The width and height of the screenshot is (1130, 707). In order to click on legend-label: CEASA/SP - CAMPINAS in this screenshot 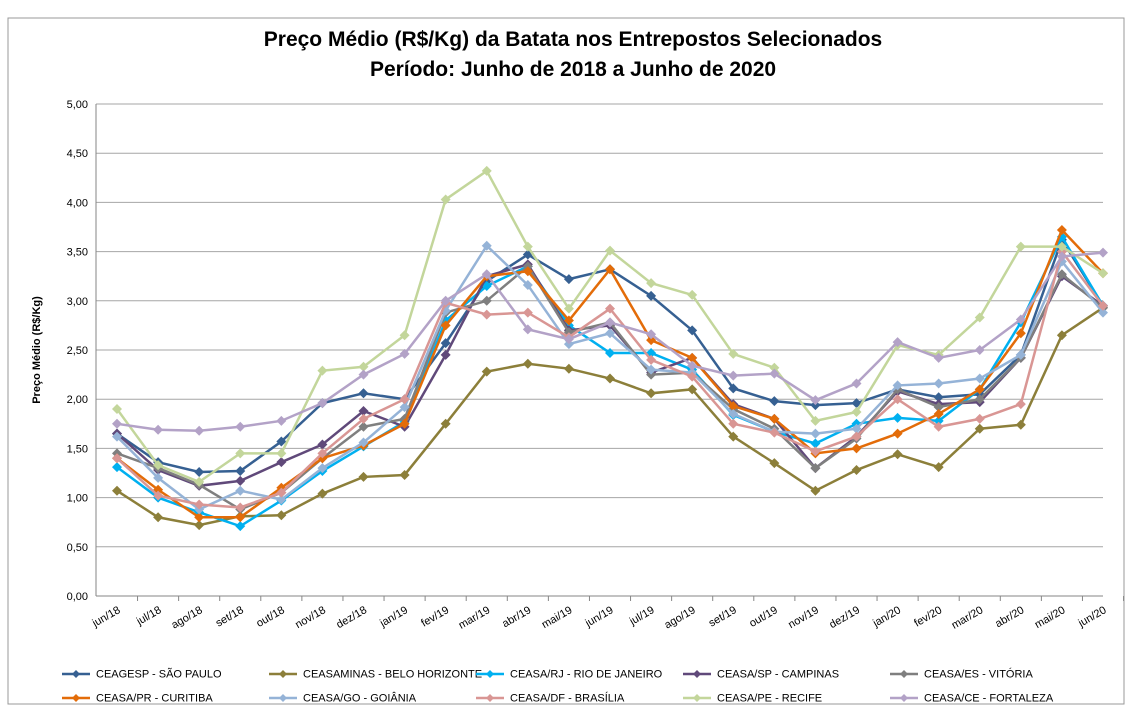, I will do `click(778, 675)`.